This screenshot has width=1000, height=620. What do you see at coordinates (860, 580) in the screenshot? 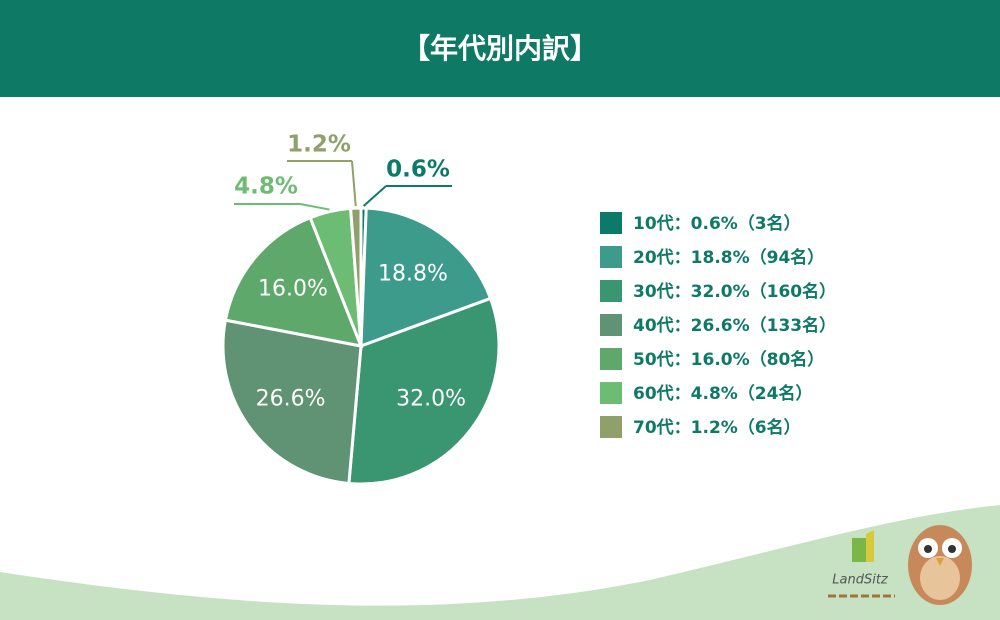
I see `logo-text: LandSitz` at bounding box center [860, 580].